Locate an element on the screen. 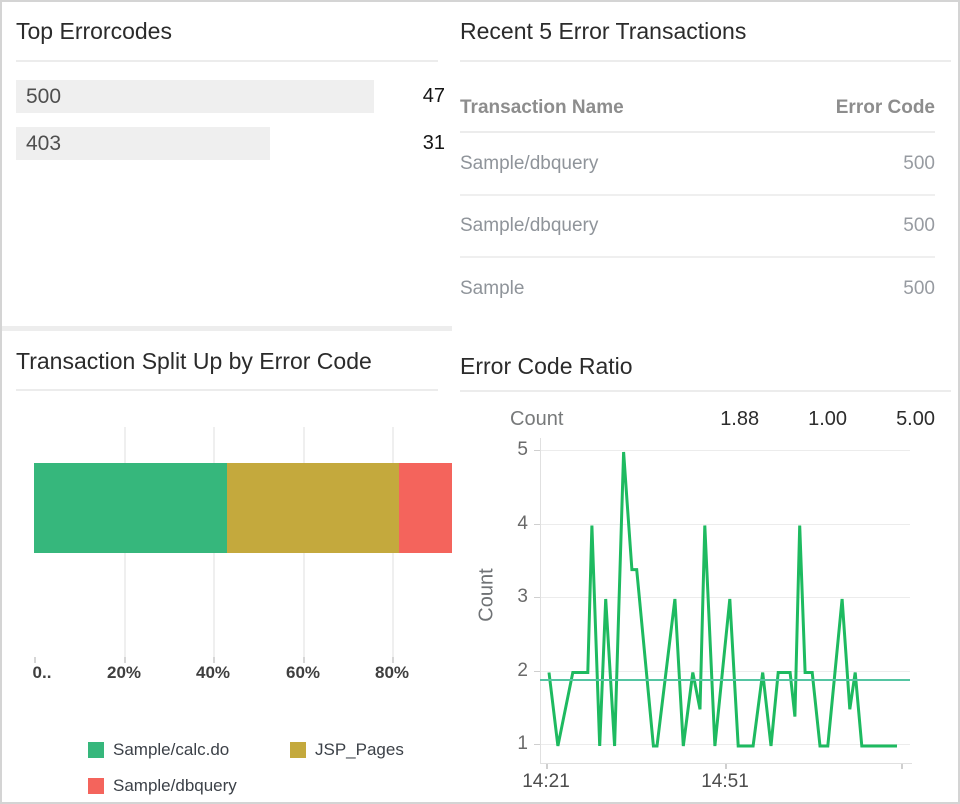 This screenshot has height=804, width=960. legend-row: Sample/dbquery is located at coordinates (189, 786).